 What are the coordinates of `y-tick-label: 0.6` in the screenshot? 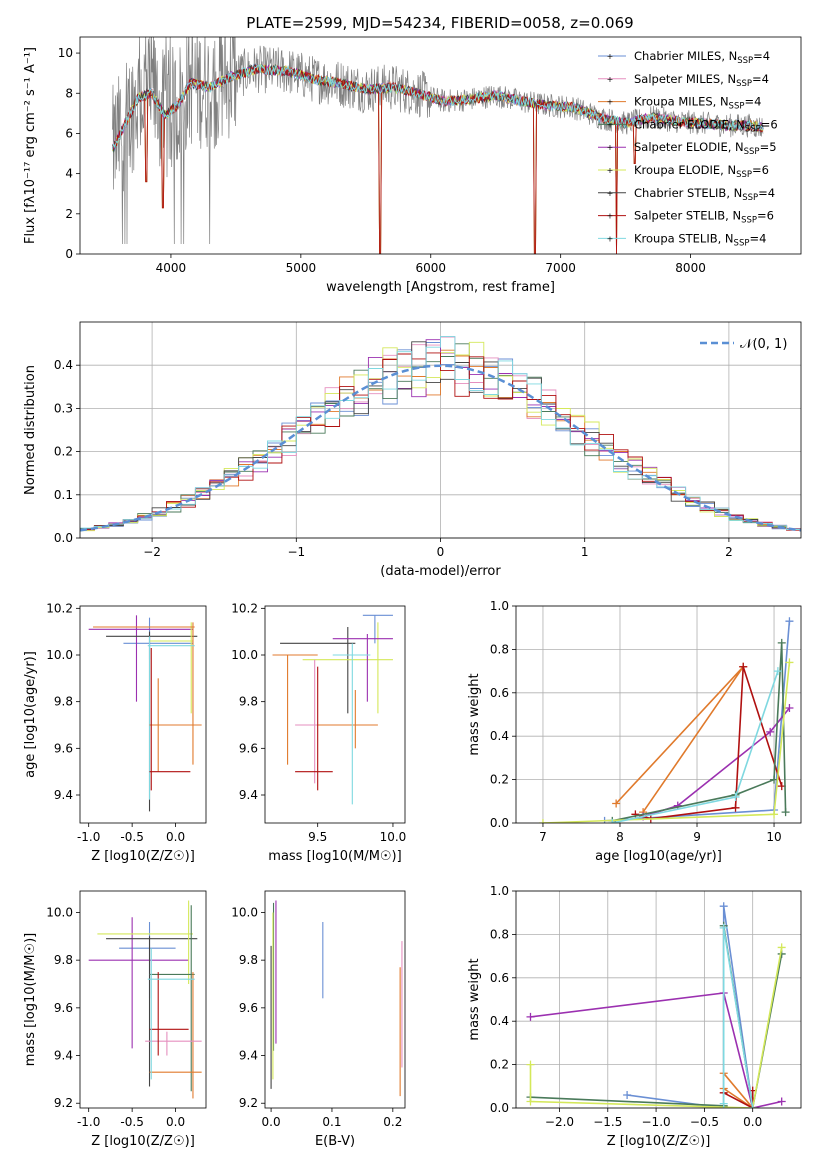 It's located at (499, 693).